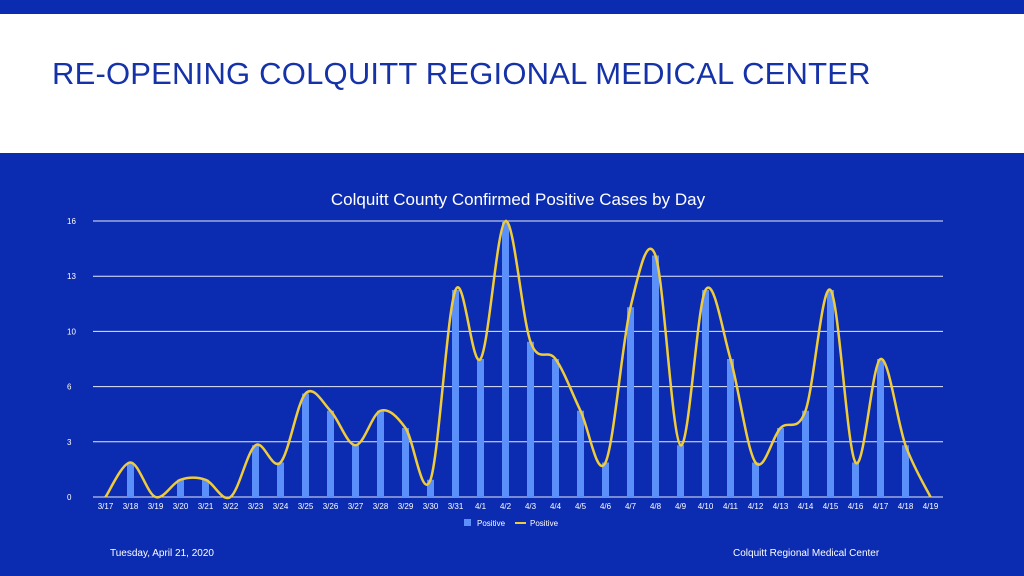 The height and width of the screenshot is (576, 1024). I want to click on top-band, so click(512, 7).